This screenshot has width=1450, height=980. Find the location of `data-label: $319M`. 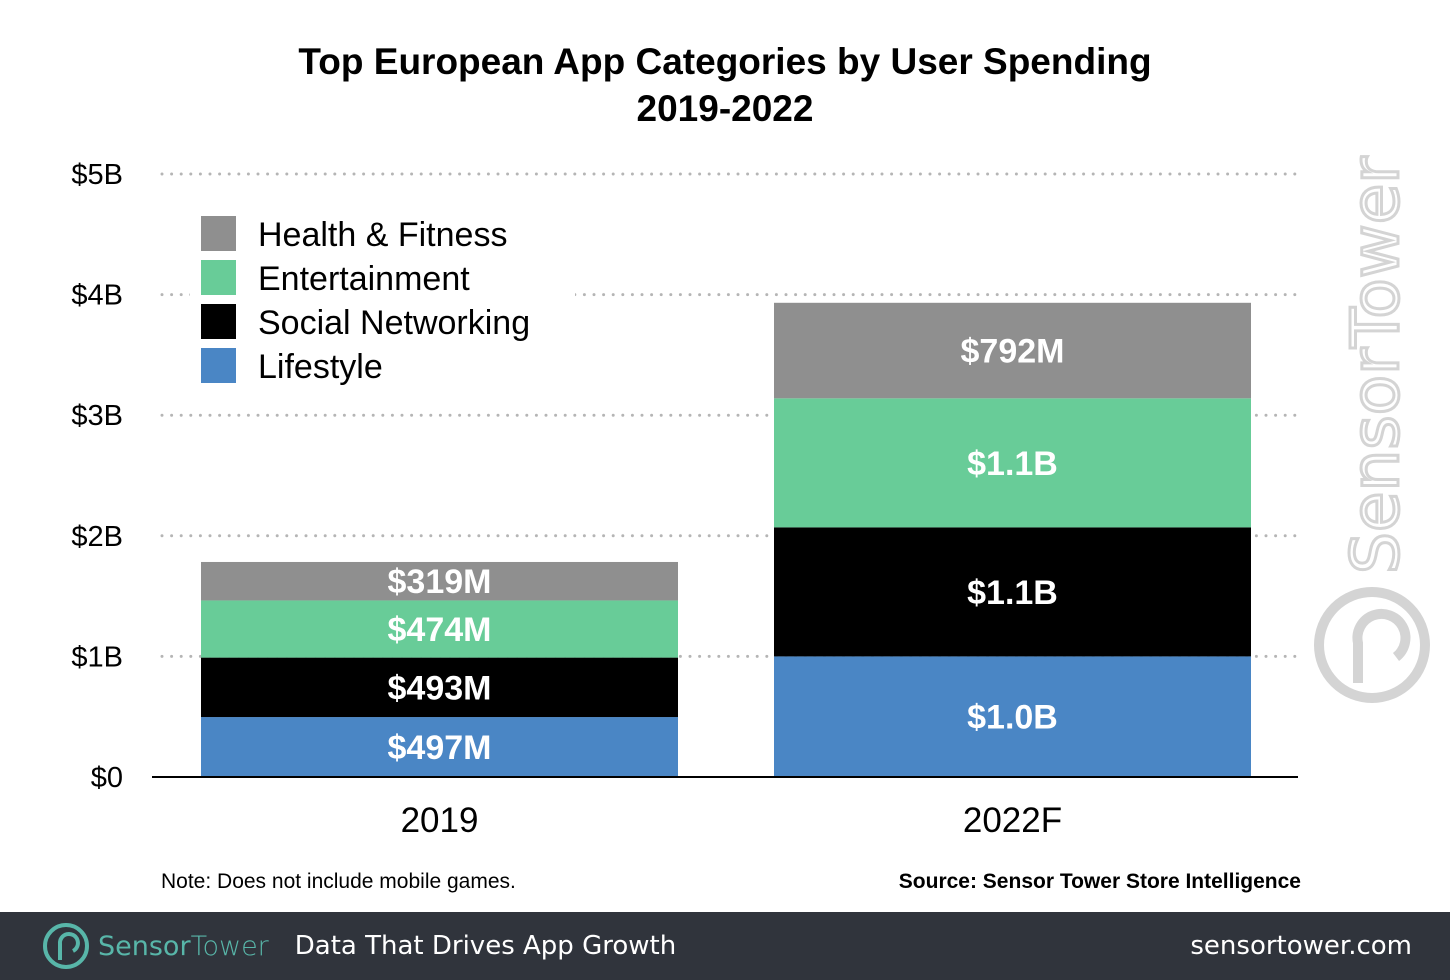

data-label: $319M is located at coordinates (440, 582).